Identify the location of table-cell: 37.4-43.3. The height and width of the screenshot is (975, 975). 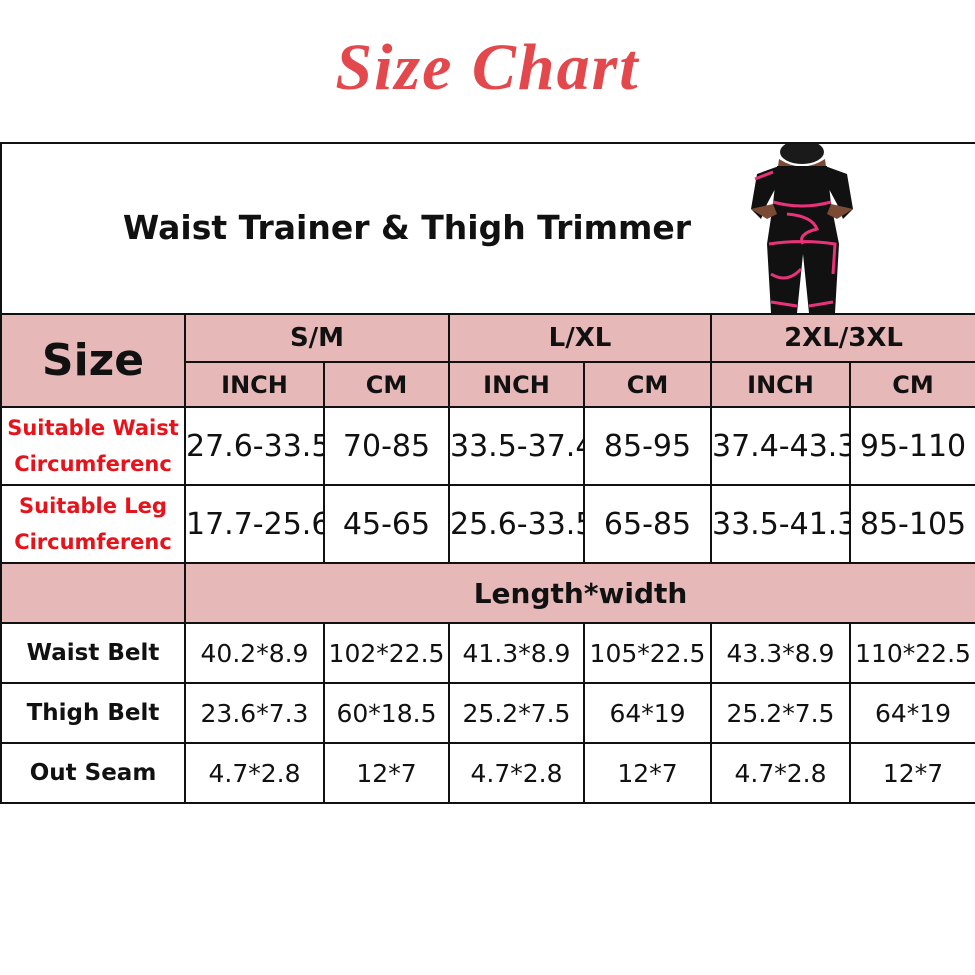
(780, 446).